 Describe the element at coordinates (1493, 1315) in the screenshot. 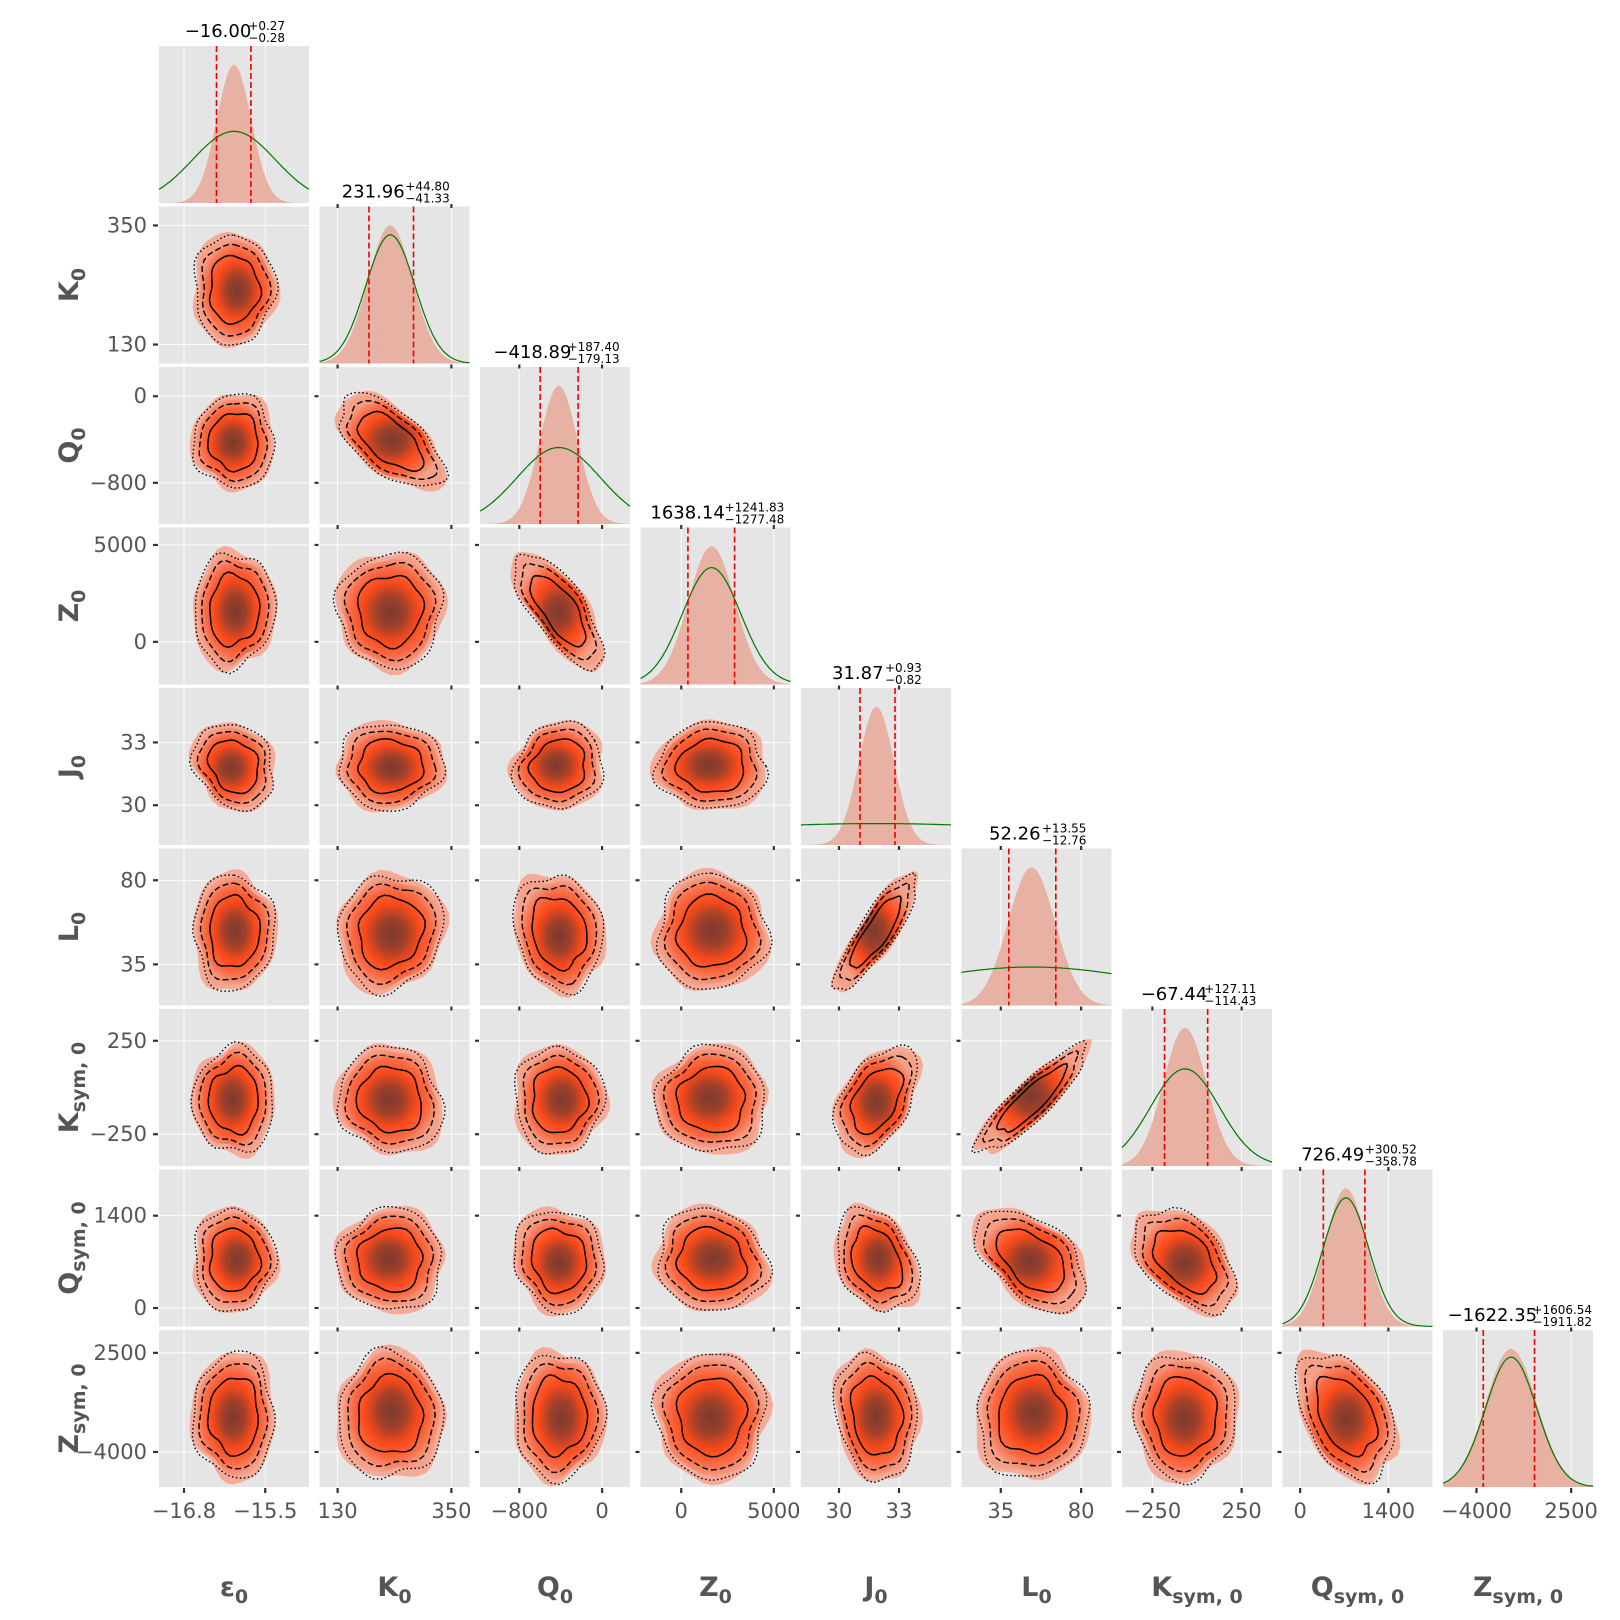

I see `median-value: −1622.35` at that location.